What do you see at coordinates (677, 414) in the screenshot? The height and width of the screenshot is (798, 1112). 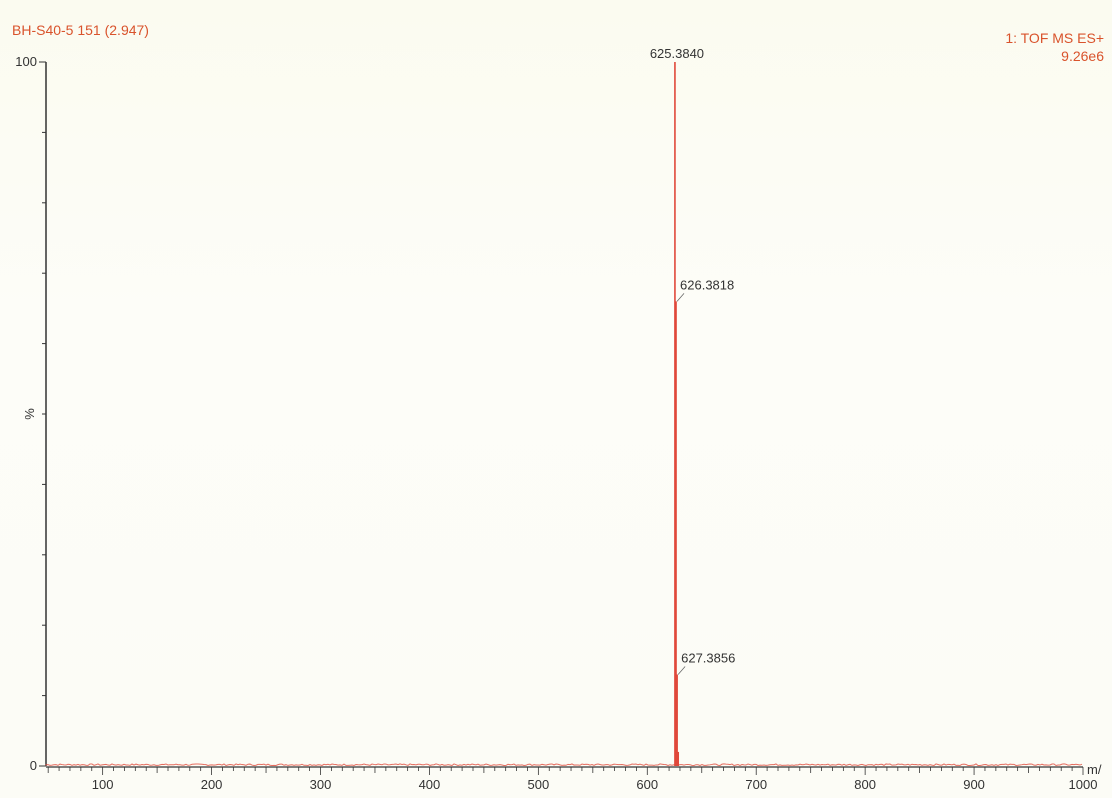 I see `spectrum-peaks` at bounding box center [677, 414].